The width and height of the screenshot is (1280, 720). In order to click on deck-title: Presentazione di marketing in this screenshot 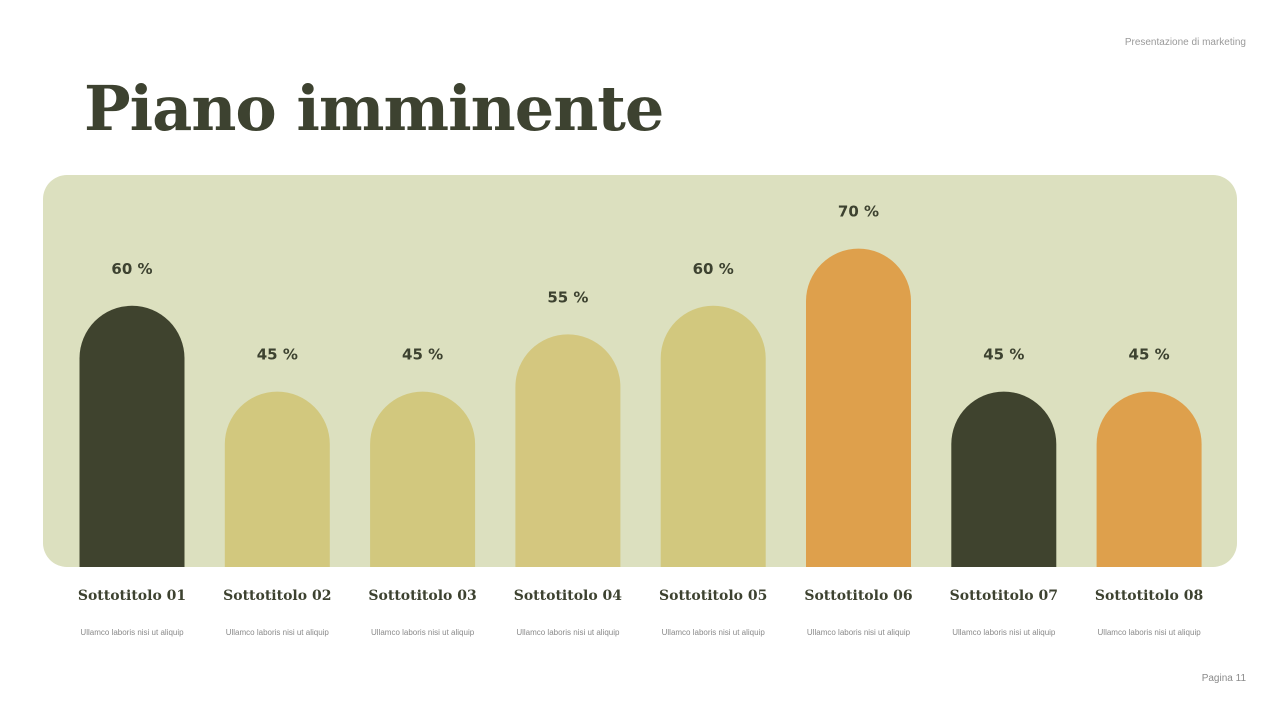, I will do `click(1185, 42)`.